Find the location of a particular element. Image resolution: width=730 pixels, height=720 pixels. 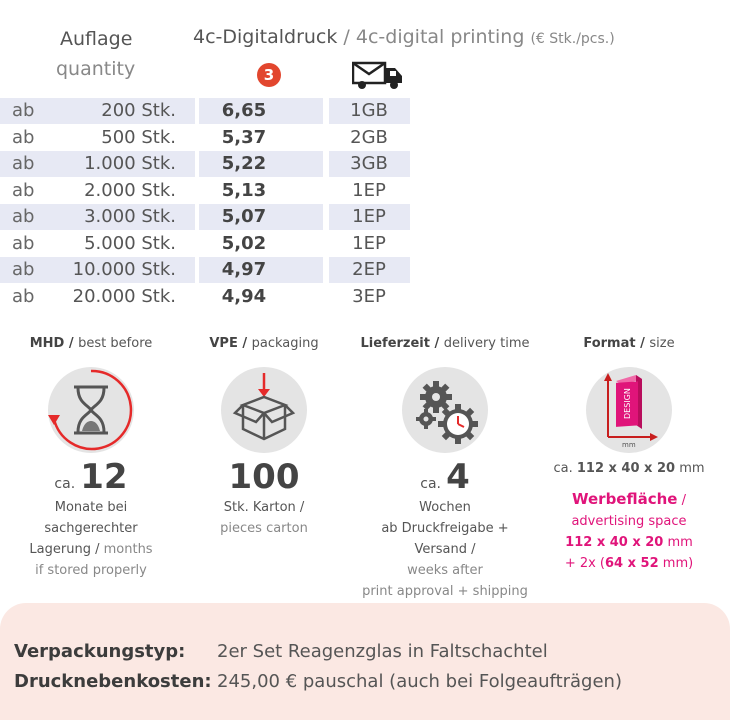

vpe-line1: Stk. Karton / is located at coordinates (264, 507).